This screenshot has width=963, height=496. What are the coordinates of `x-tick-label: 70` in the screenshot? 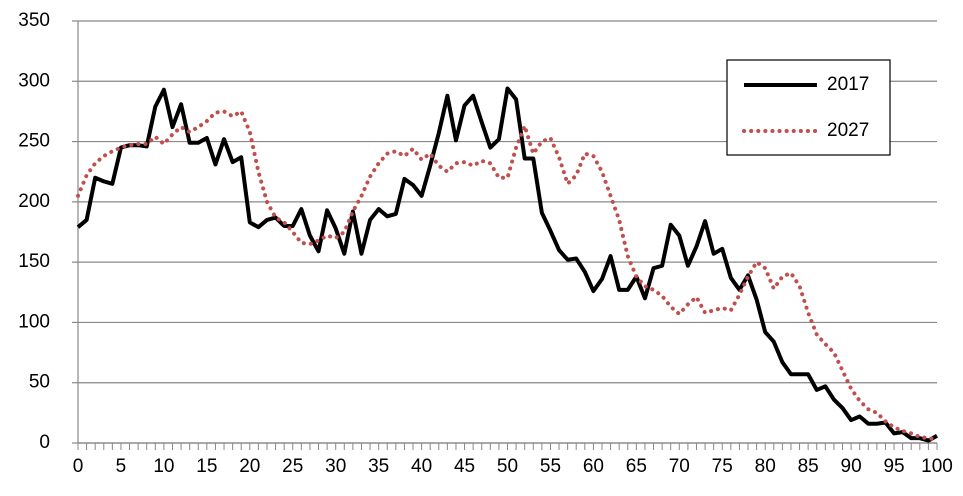 It's located at (679, 466).